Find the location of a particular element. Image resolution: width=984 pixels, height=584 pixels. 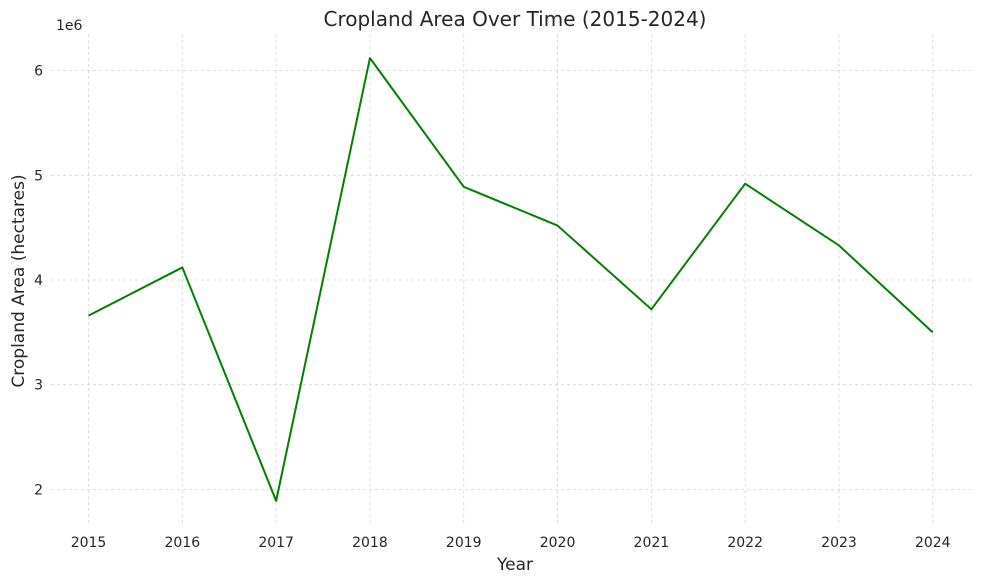

x-tick-label: 2023 is located at coordinates (839, 543).